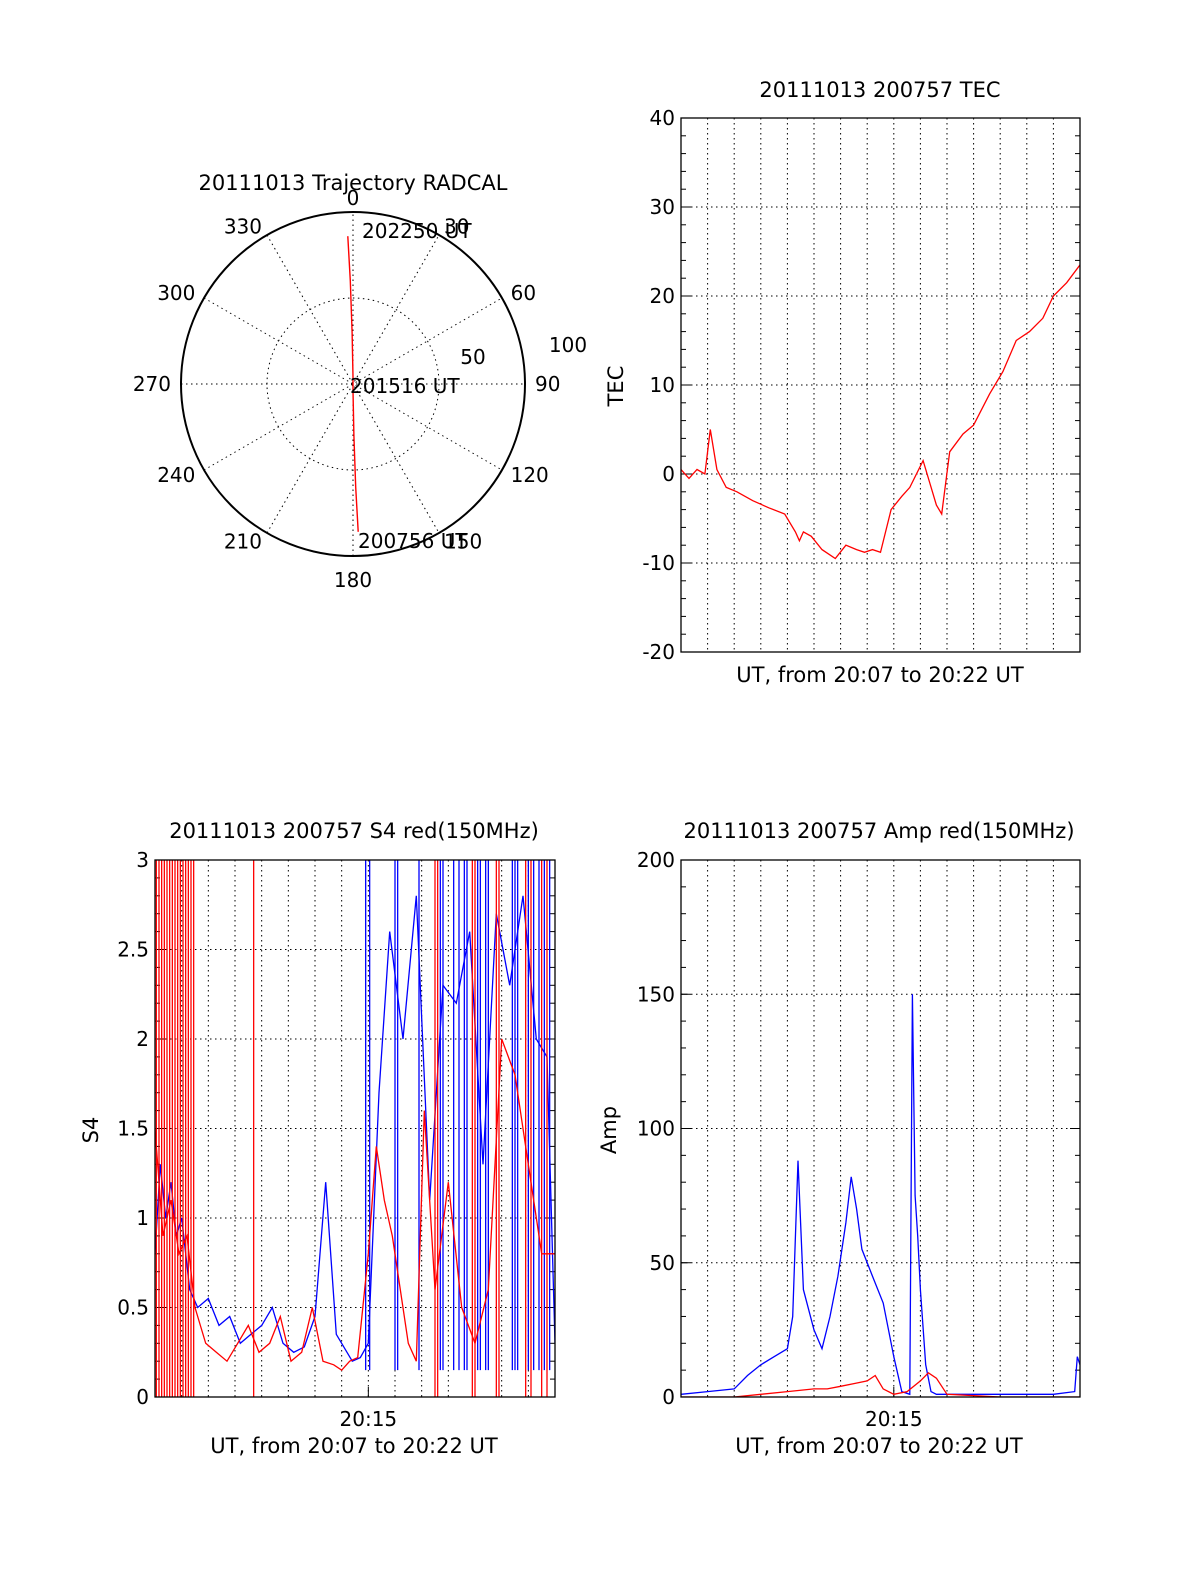  I want to click on polar-annotations: 202250 UT 201516 UT 200756 UT, so click(411, 386).